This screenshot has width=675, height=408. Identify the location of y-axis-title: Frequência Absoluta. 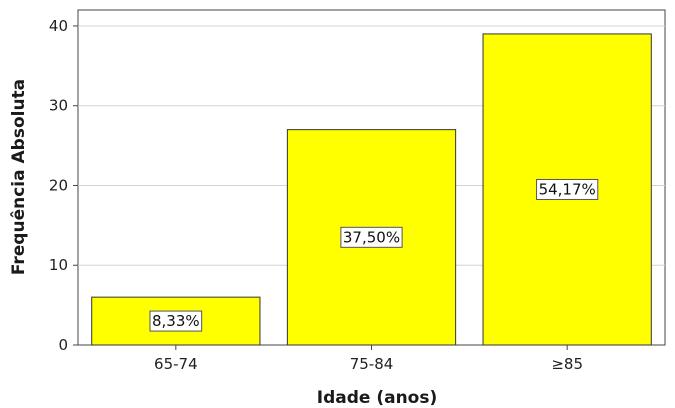
(19, 177).